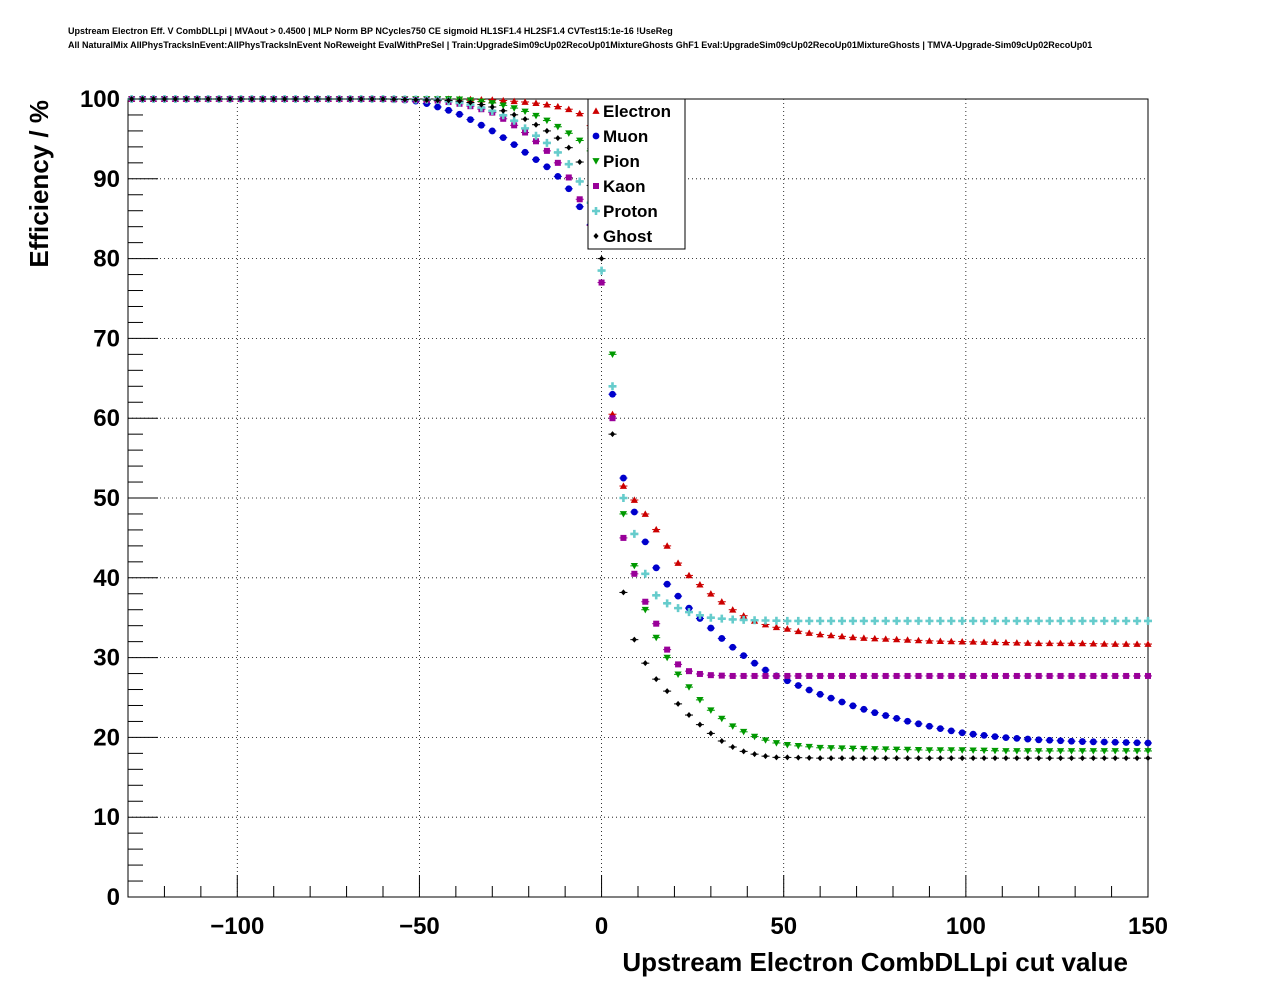  What do you see at coordinates (106, 658) in the screenshot?
I see `y-tick-label: 30` at bounding box center [106, 658].